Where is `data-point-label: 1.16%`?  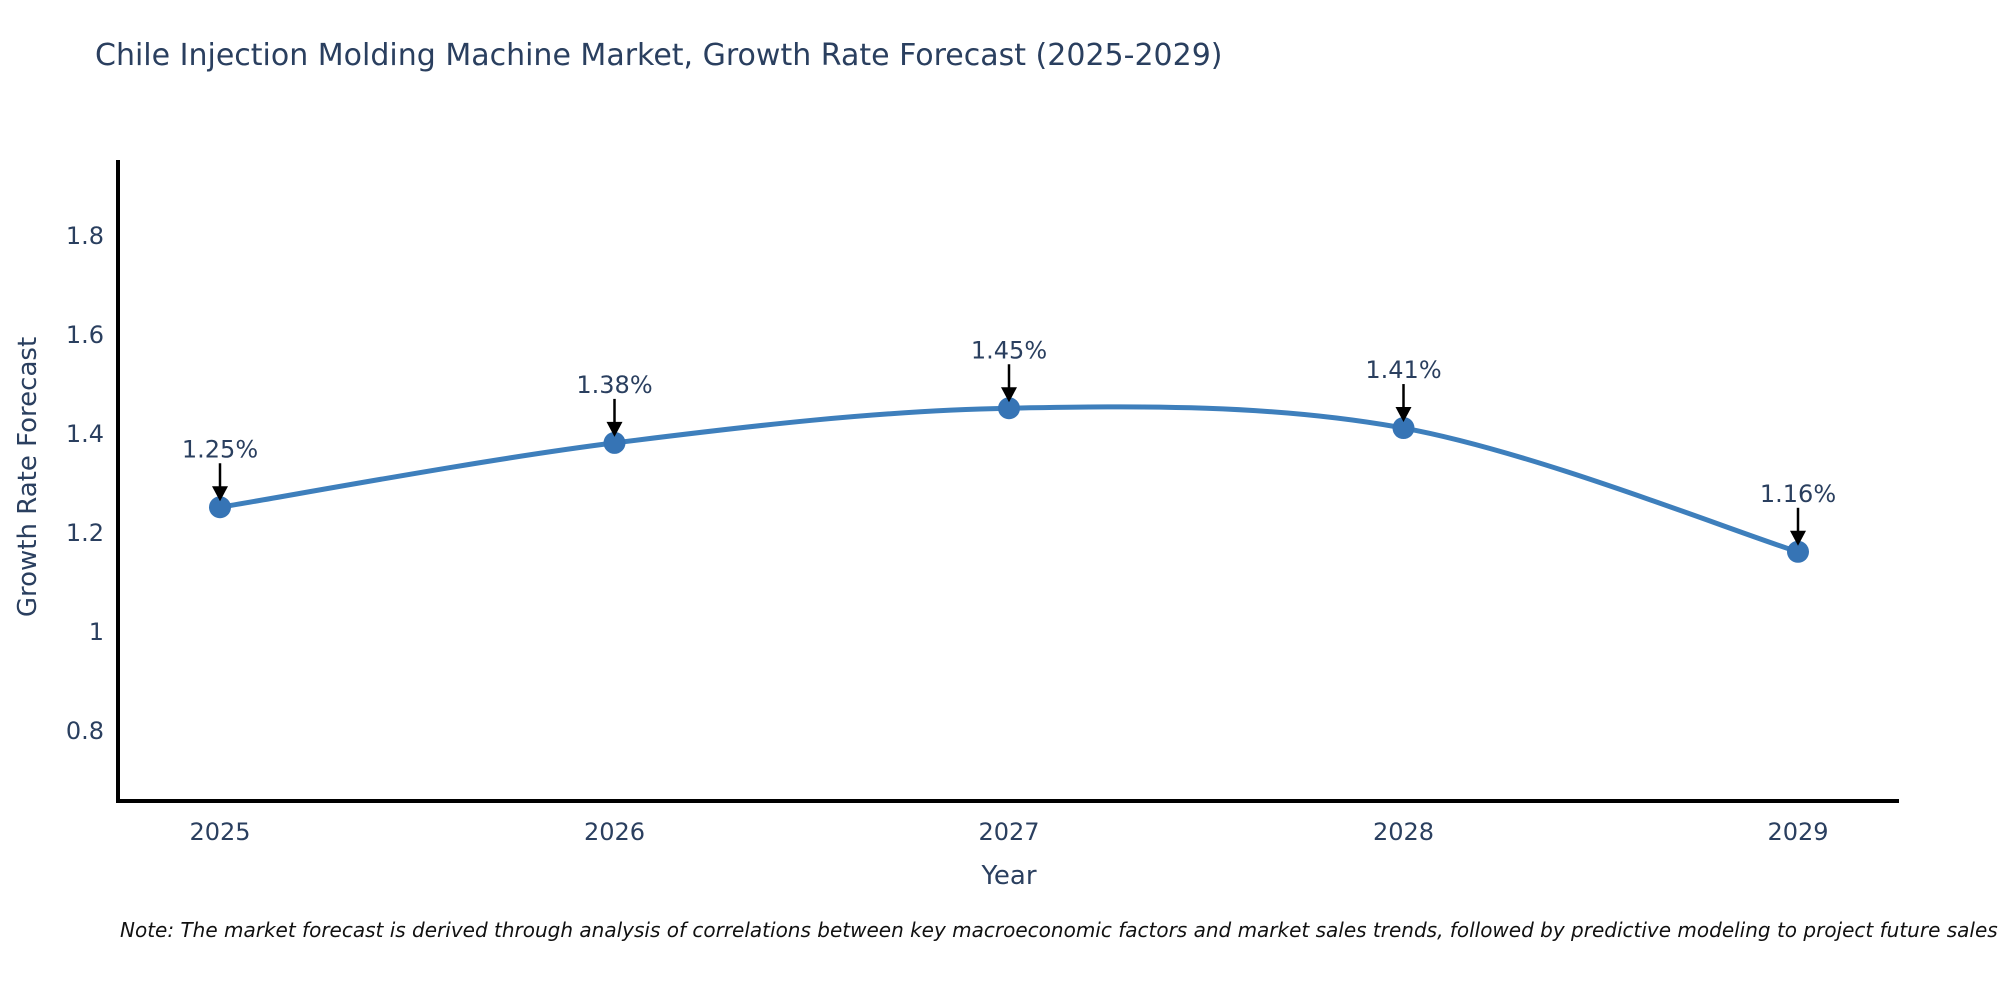 data-point-label: 1.16% is located at coordinates (1798, 494).